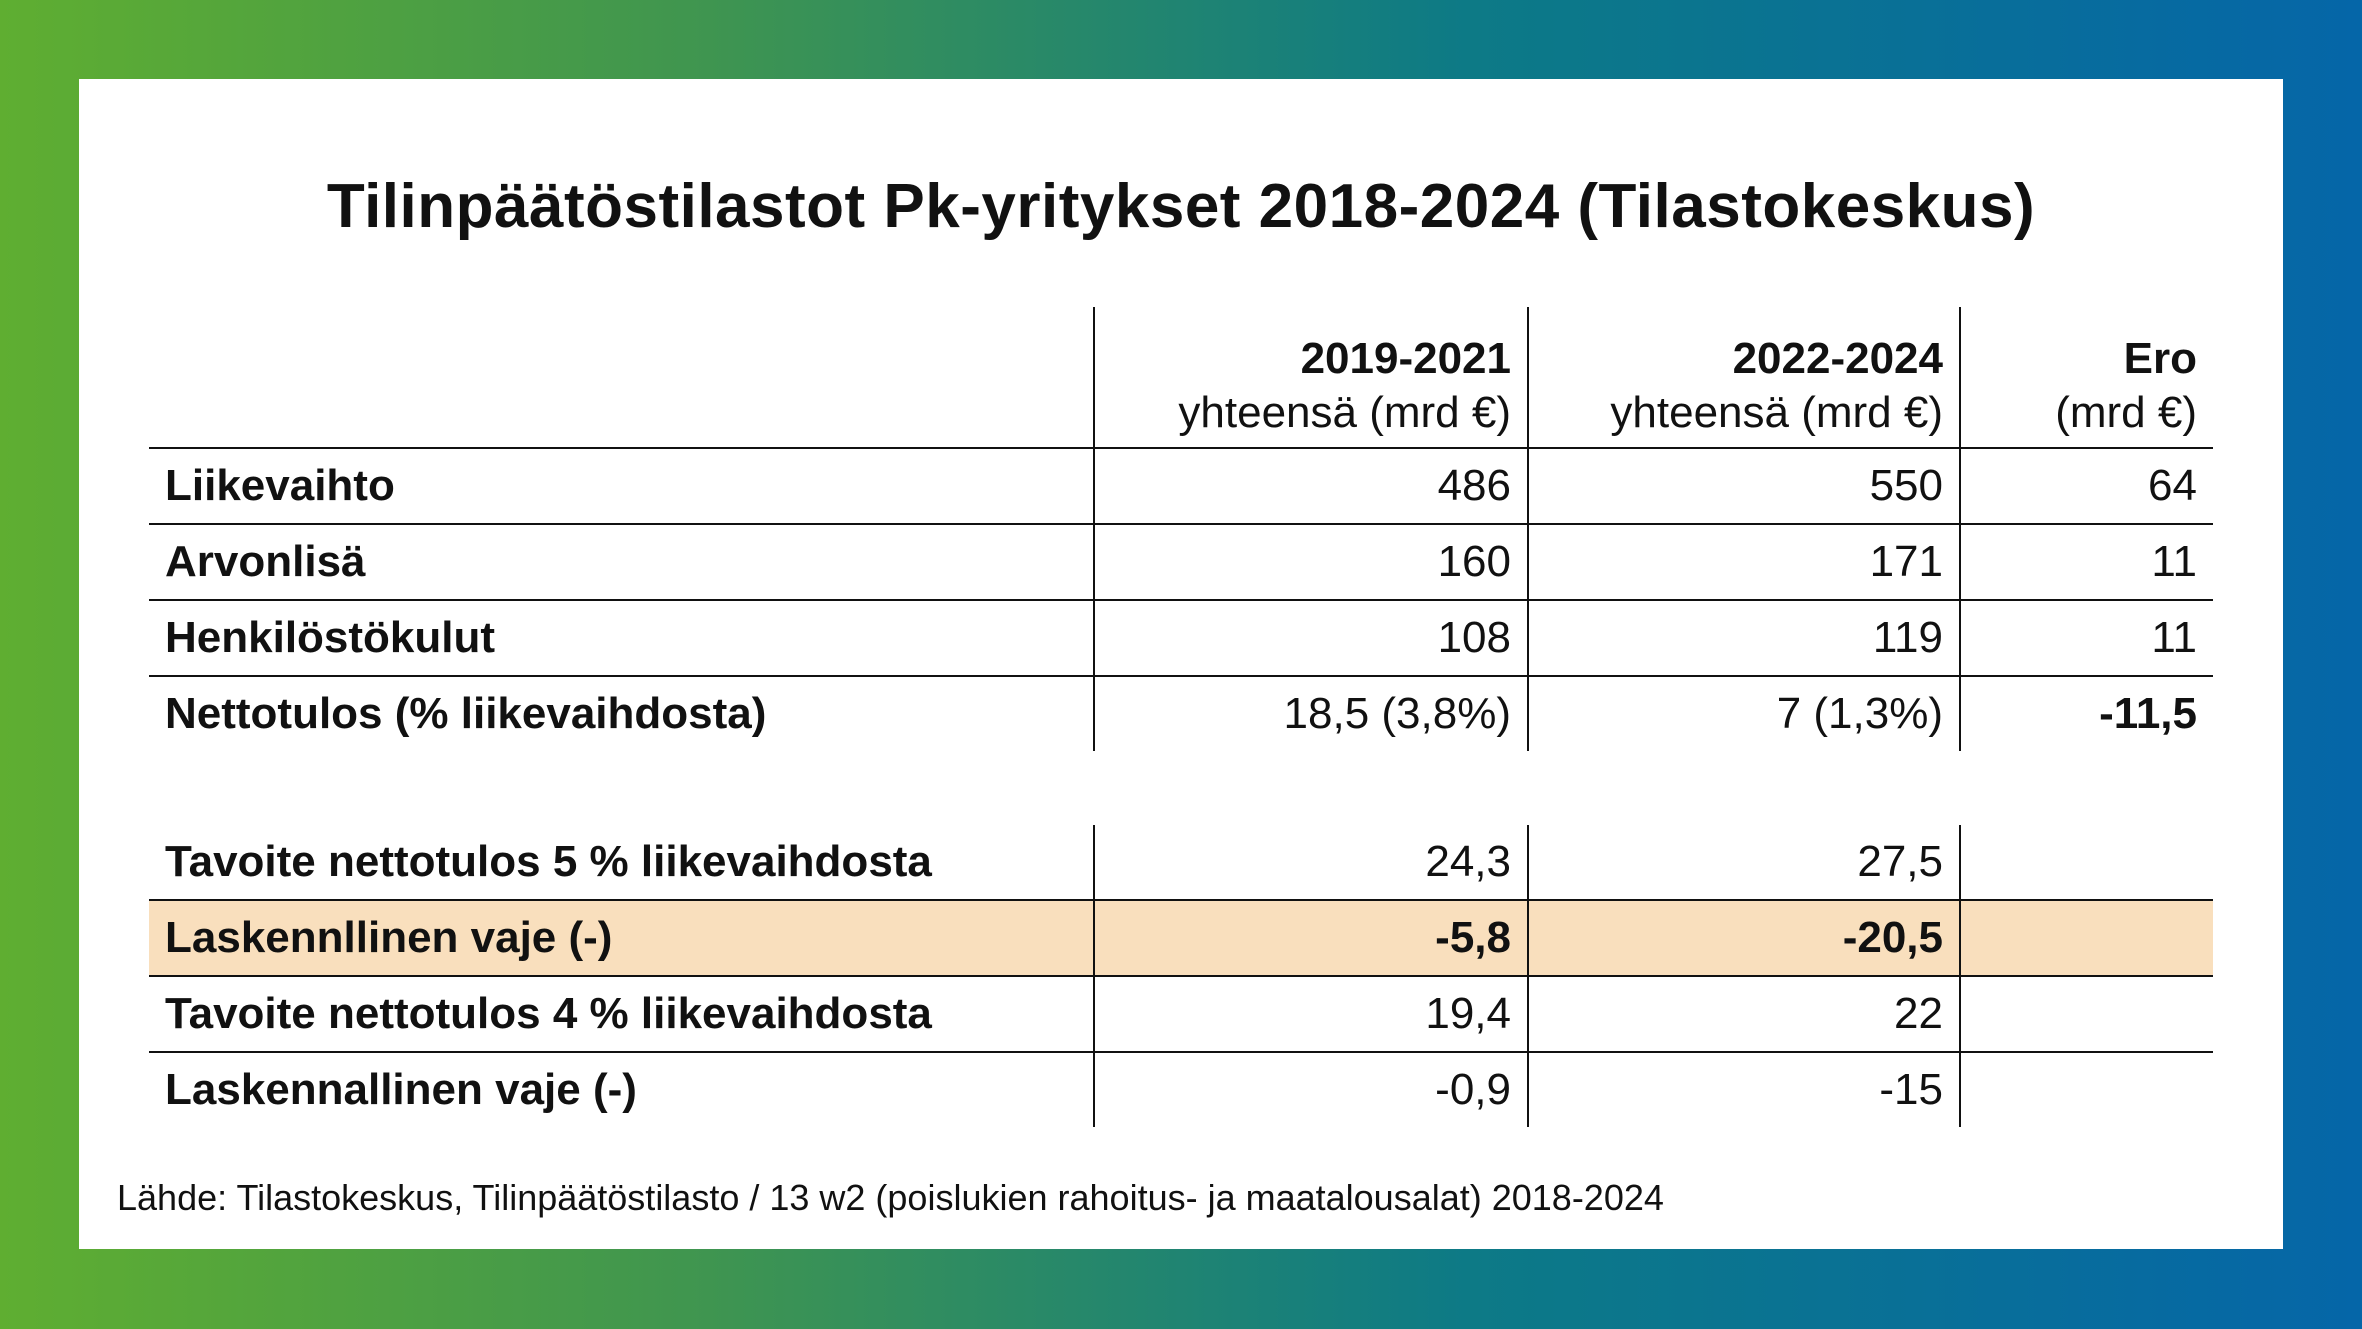 Image resolution: width=2362 pixels, height=1329 pixels. I want to click on table-row-highlighted: Laskennllinen vaje (-) -5,8 -20,5, so click(1181, 937).